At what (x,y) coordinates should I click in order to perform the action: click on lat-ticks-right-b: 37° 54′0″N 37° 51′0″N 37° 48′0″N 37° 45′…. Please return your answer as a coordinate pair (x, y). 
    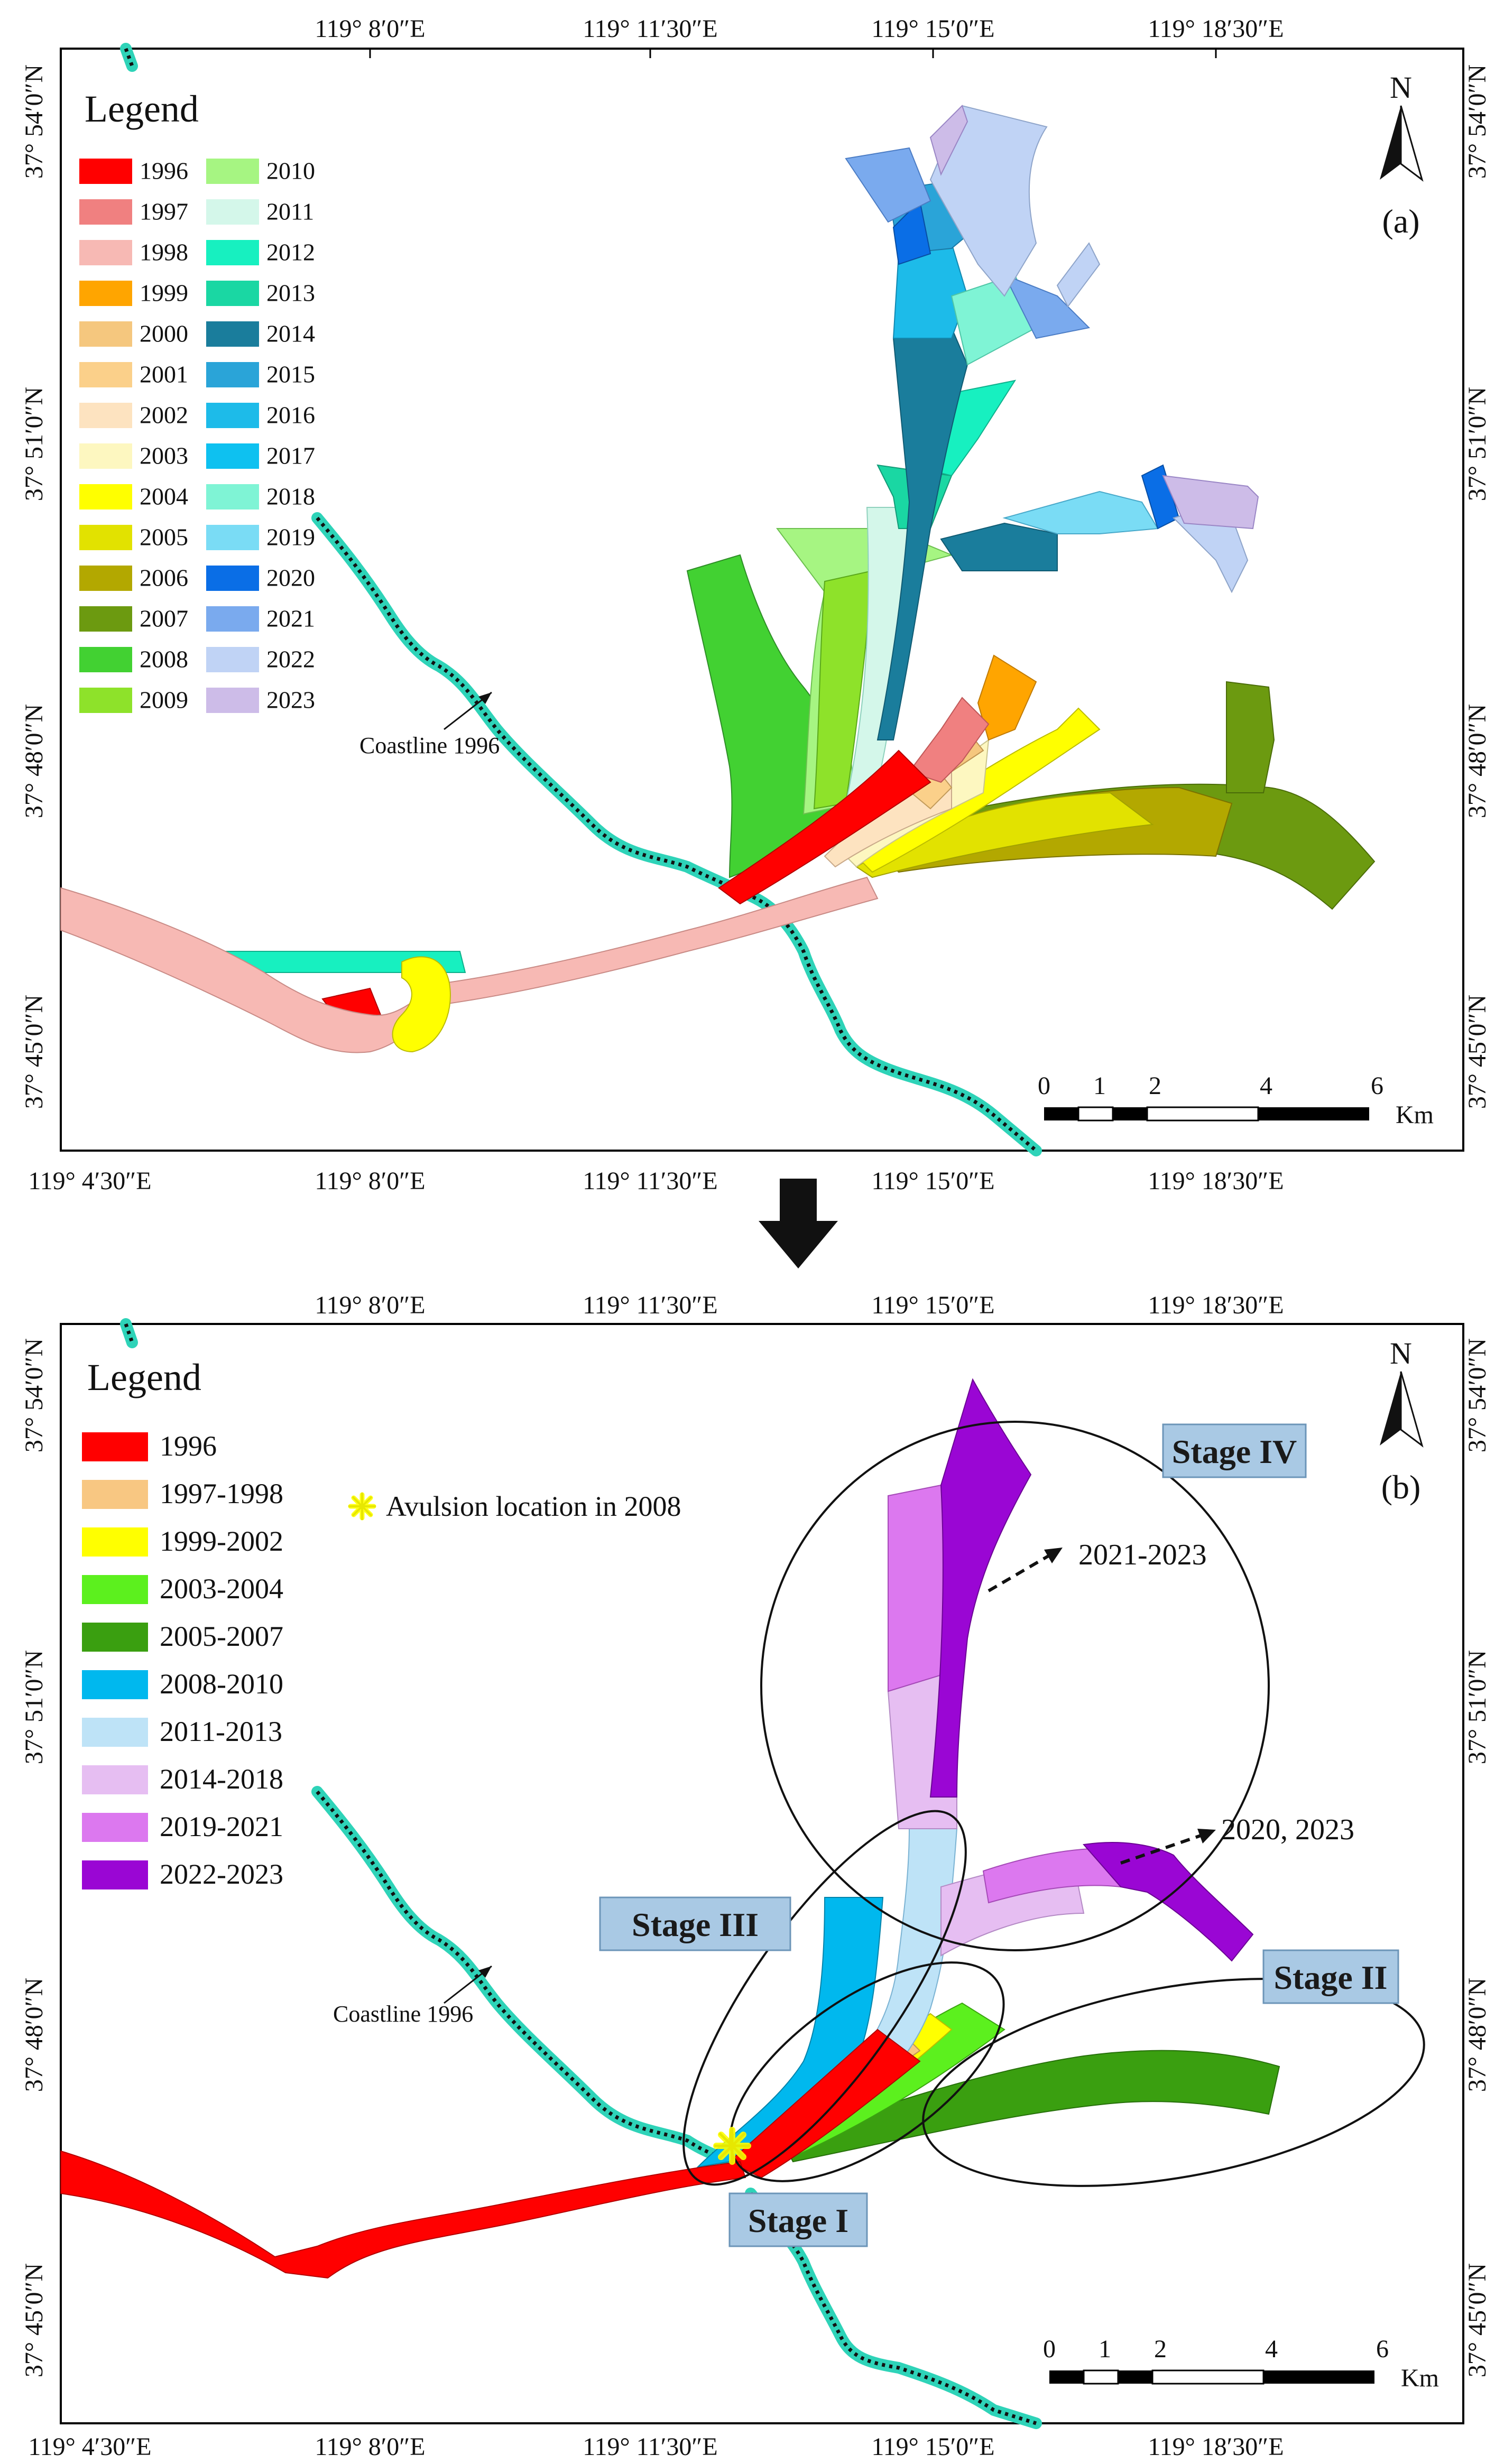
    Looking at the image, I should click on (1477, 1857).